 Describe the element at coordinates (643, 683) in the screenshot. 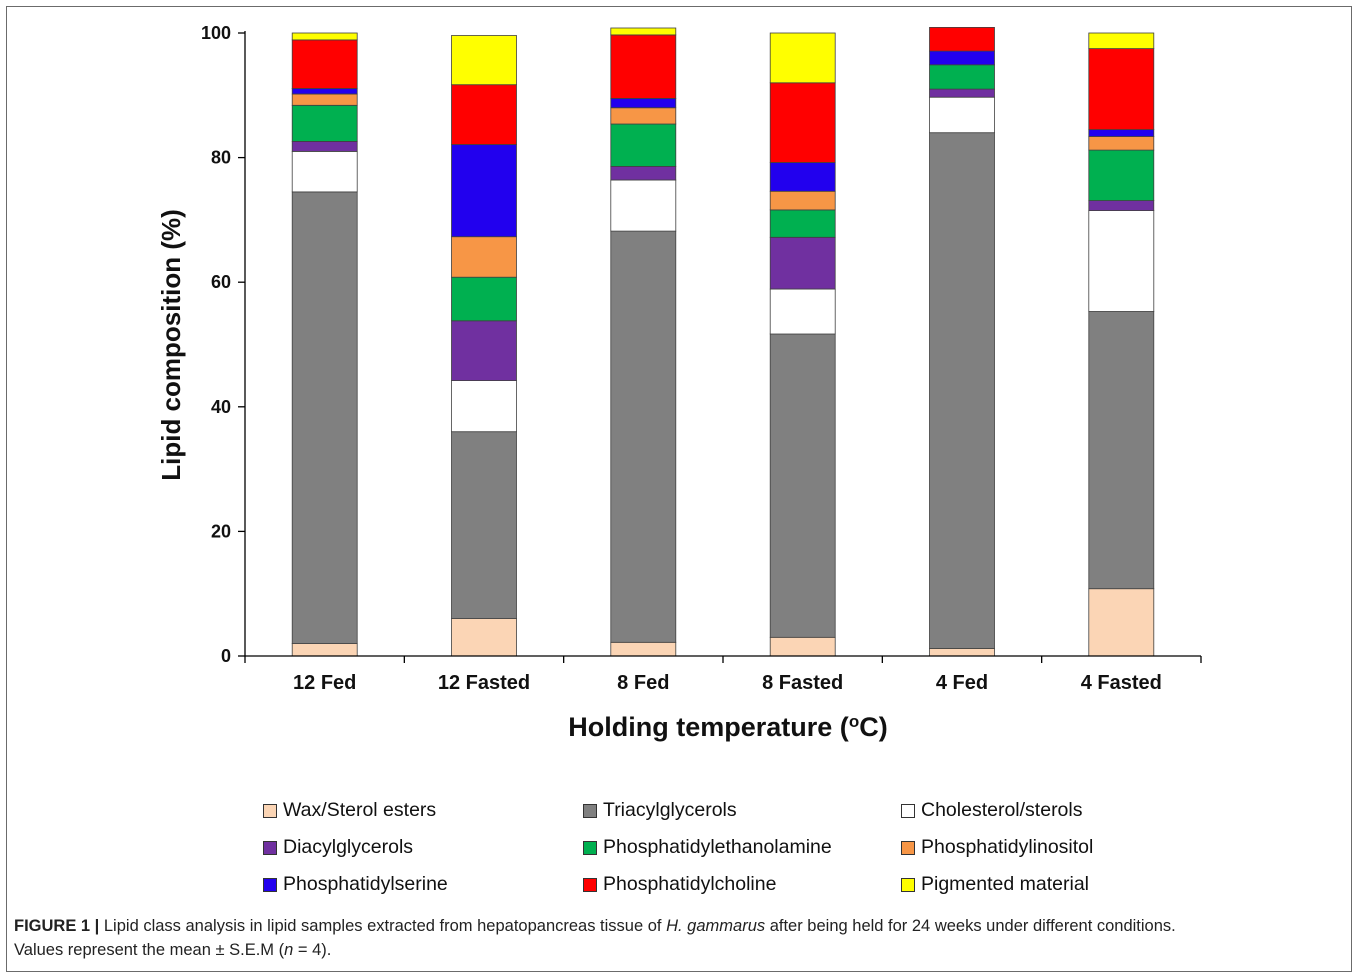

I see `x-tick-label: 8 Fed` at that location.